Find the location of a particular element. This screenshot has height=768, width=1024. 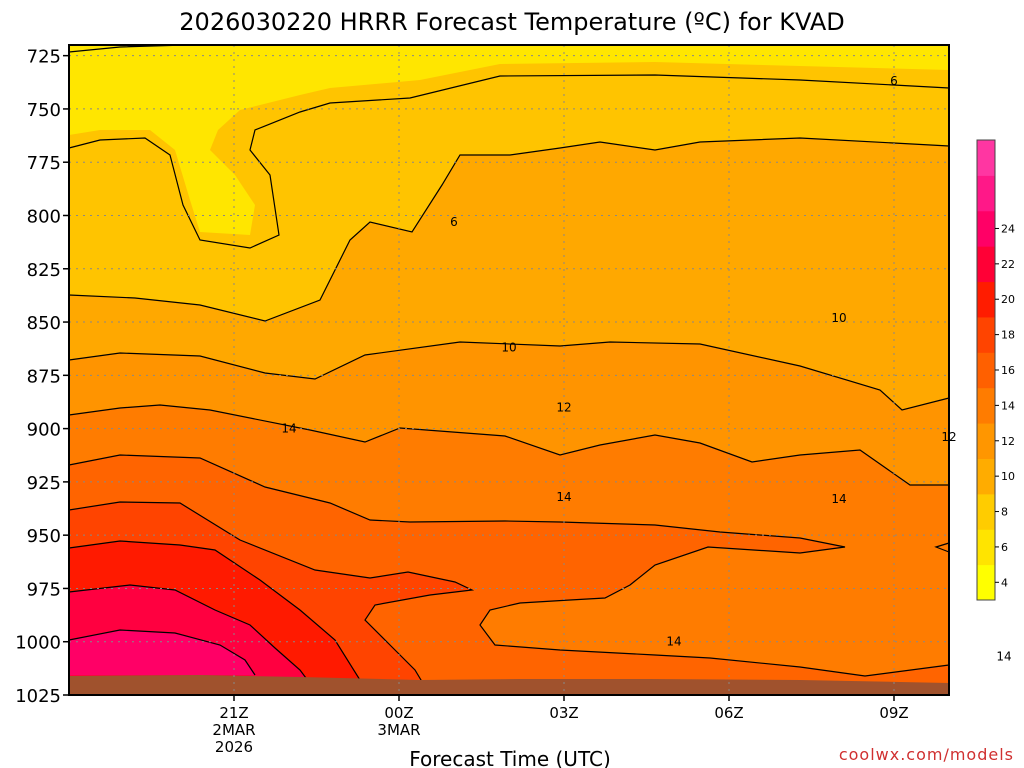

colorbar-label: 16 is located at coordinates (1008, 370).